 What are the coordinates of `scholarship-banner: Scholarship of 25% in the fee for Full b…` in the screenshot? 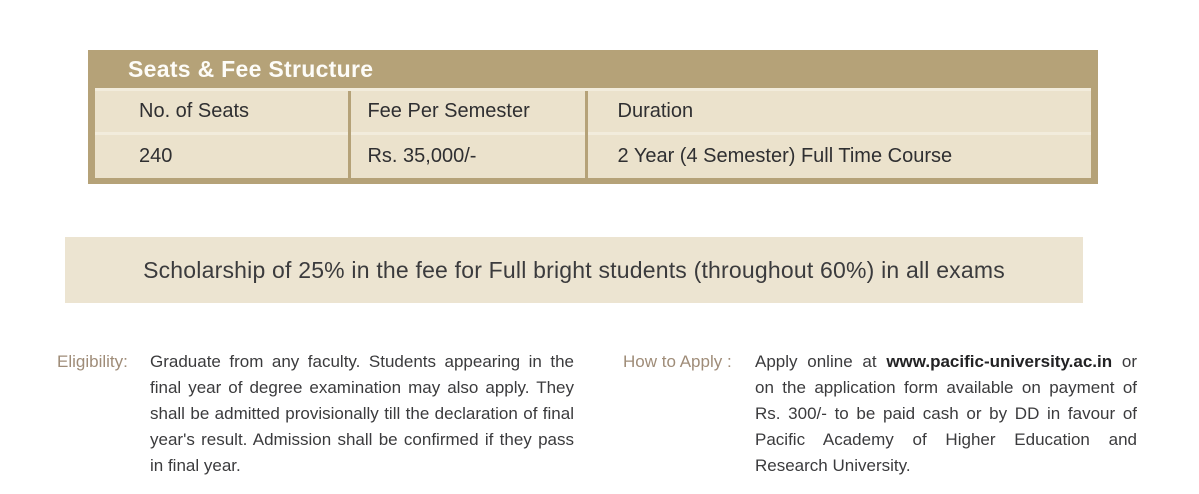 It's located at (574, 270).